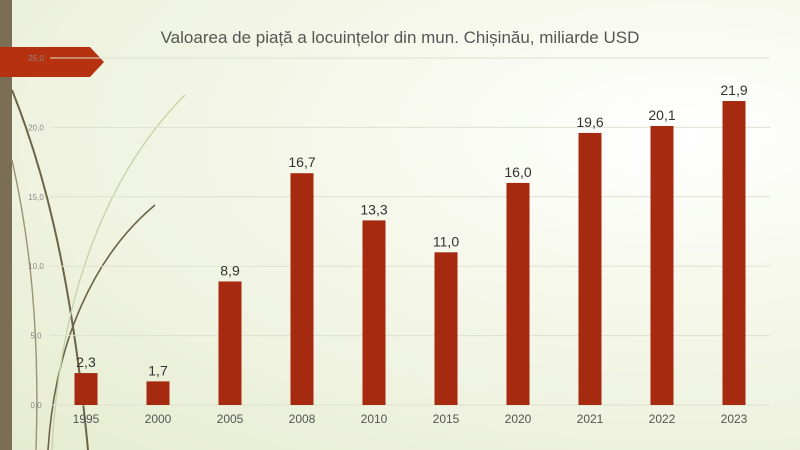 The height and width of the screenshot is (450, 800). Describe the element at coordinates (230, 419) in the screenshot. I see `x-tick-label: 2005` at that location.